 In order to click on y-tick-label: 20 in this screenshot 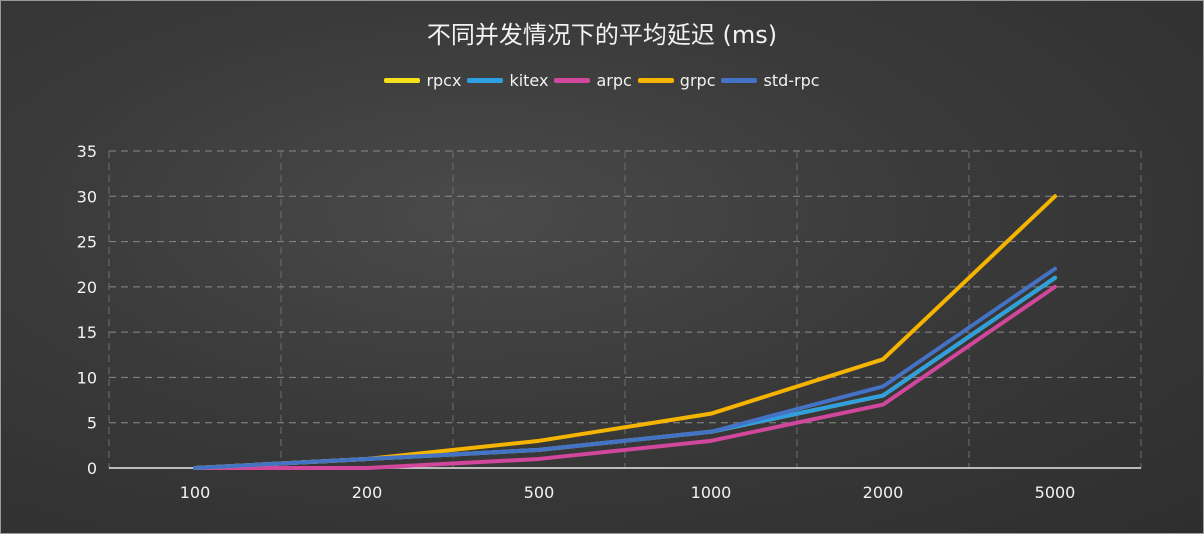, I will do `click(87, 287)`.